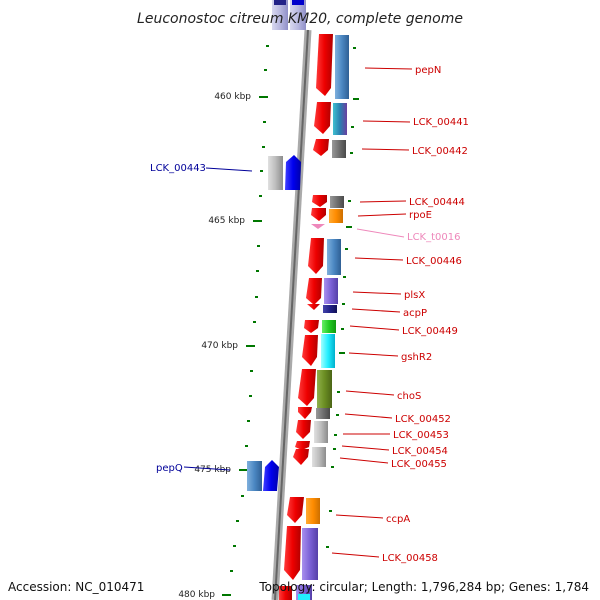 Image resolution: width=600 pixels, height=600 pixels. I want to click on gene-gshR2, so click(310, 350).